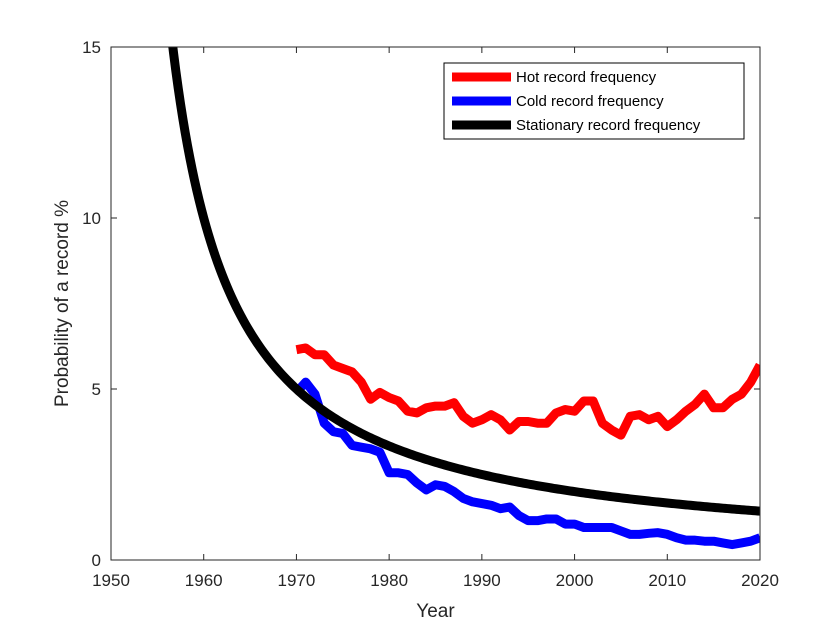  What do you see at coordinates (297, 580) in the screenshot?
I see `x-tick-label: 1970` at bounding box center [297, 580].